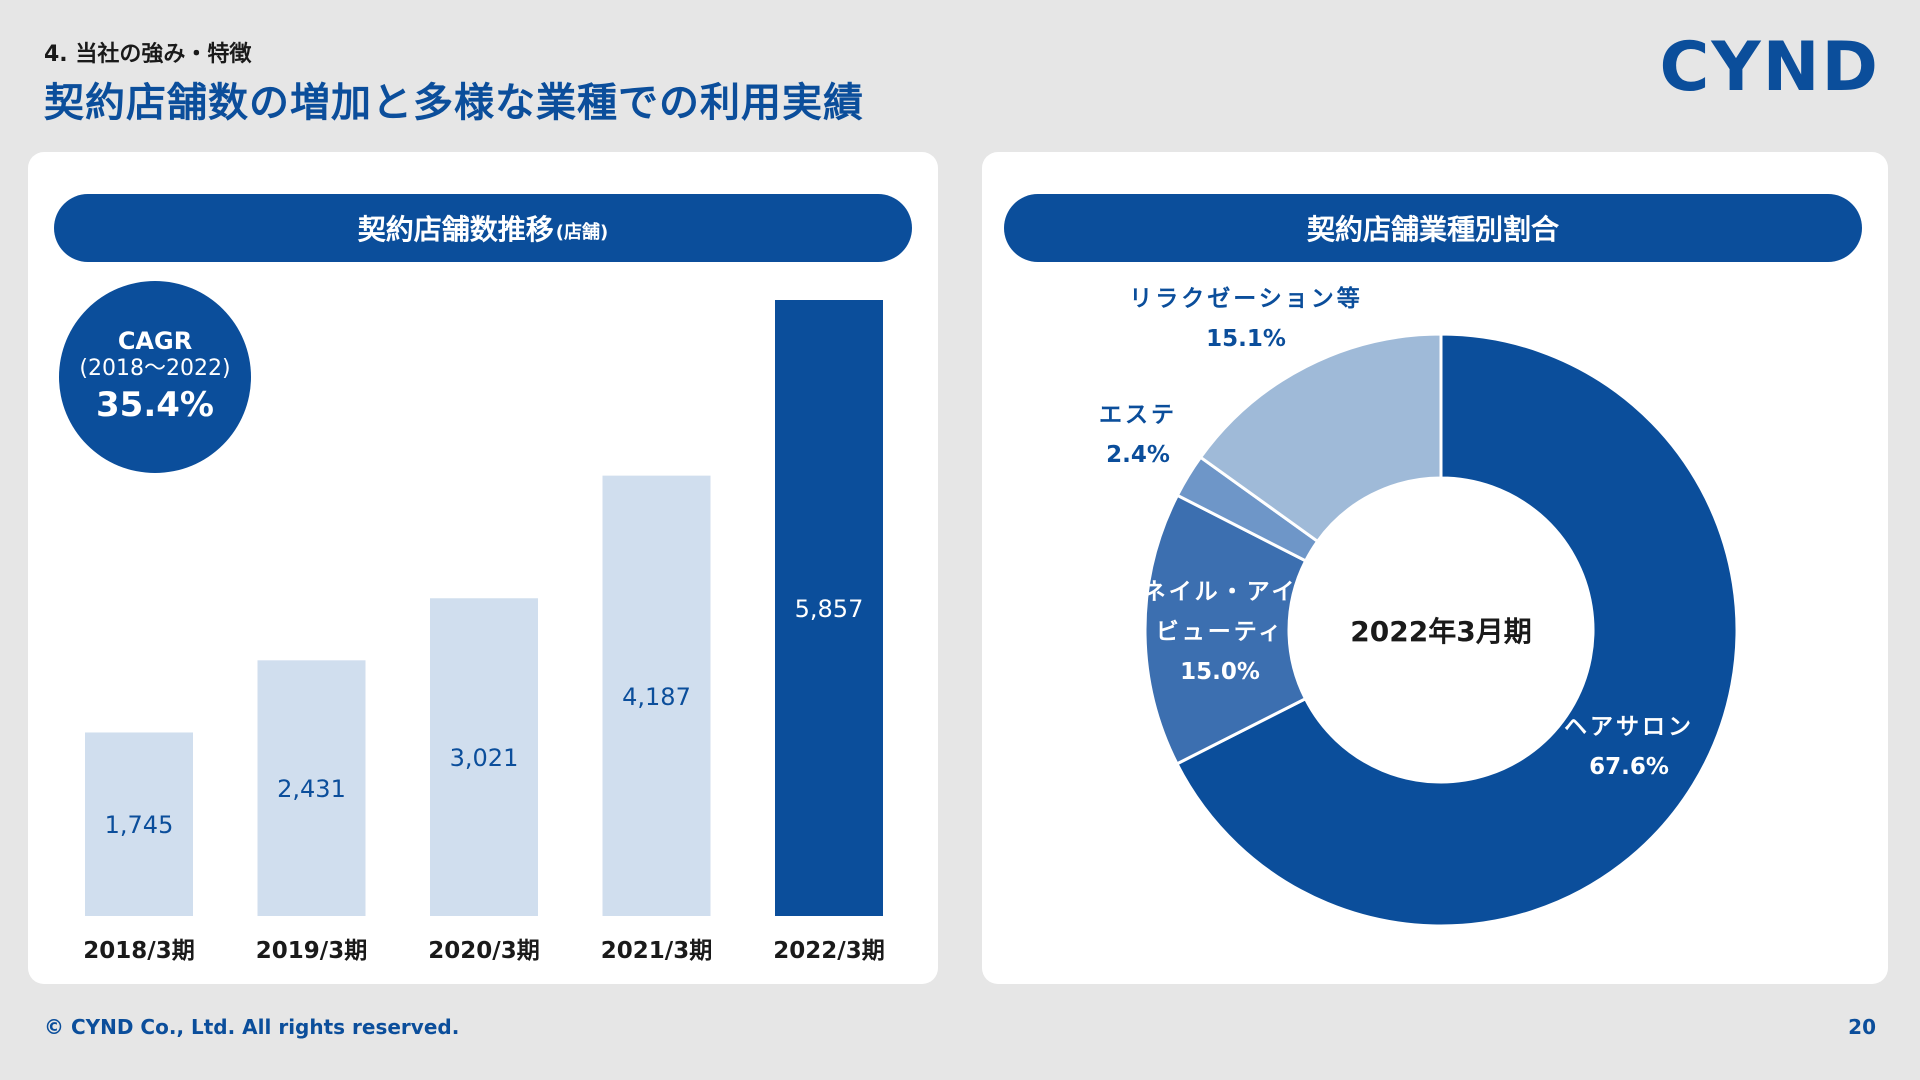  What do you see at coordinates (138, 951) in the screenshot?
I see `bar-category-label-0: 2018/3期` at bounding box center [138, 951].